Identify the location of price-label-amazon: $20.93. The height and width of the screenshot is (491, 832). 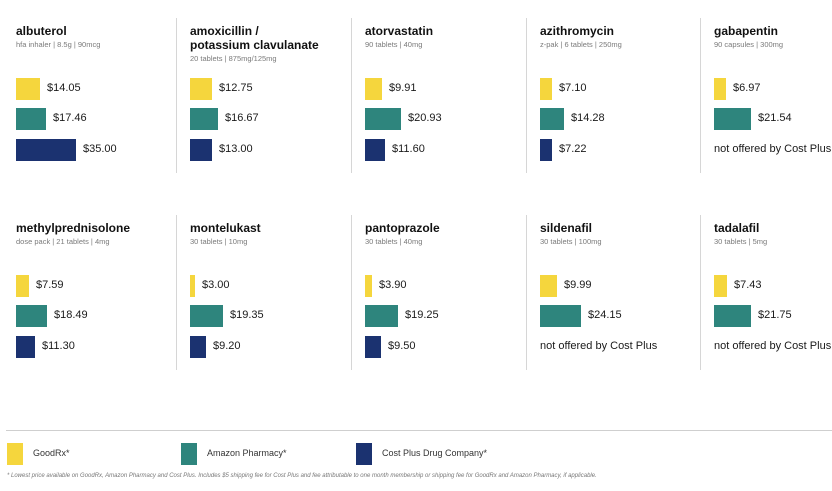
(425, 118).